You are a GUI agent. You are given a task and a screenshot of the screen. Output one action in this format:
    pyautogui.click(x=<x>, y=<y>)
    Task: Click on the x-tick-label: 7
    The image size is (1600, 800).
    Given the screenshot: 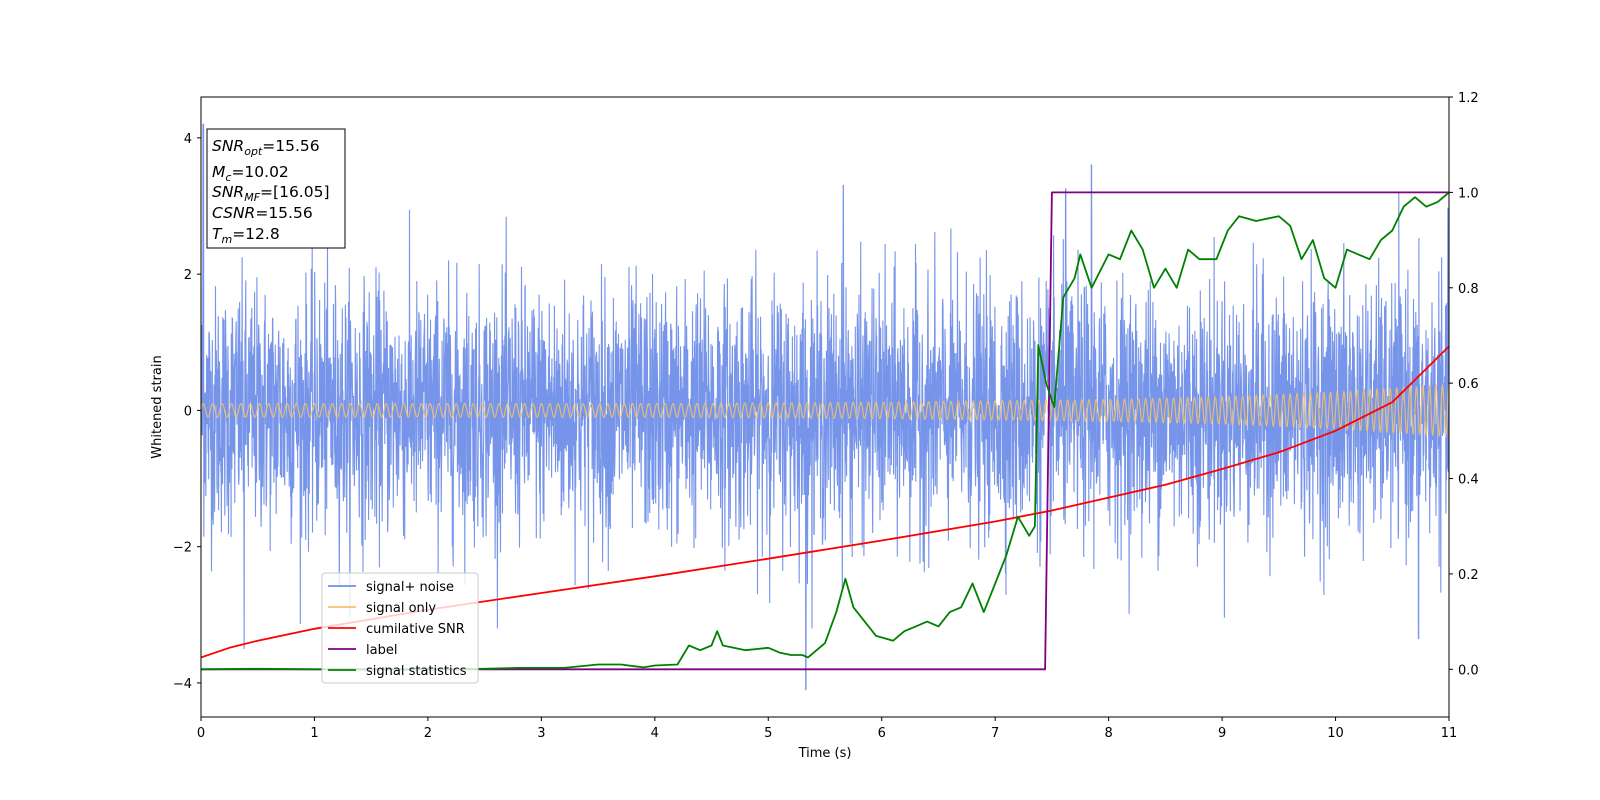 What is the action you would take?
    pyautogui.click(x=995, y=733)
    